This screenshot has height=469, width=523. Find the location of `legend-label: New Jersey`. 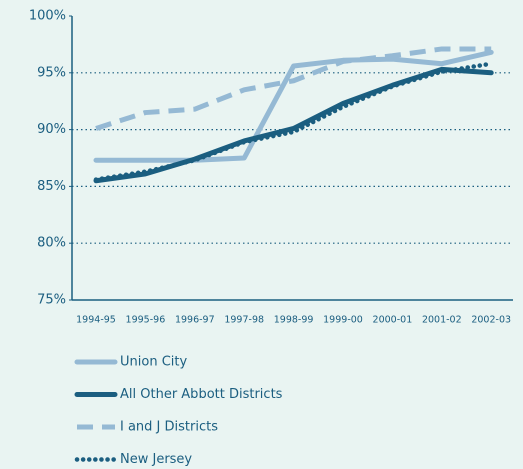

legend-label: New Jersey is located at coordinates (156, 459).